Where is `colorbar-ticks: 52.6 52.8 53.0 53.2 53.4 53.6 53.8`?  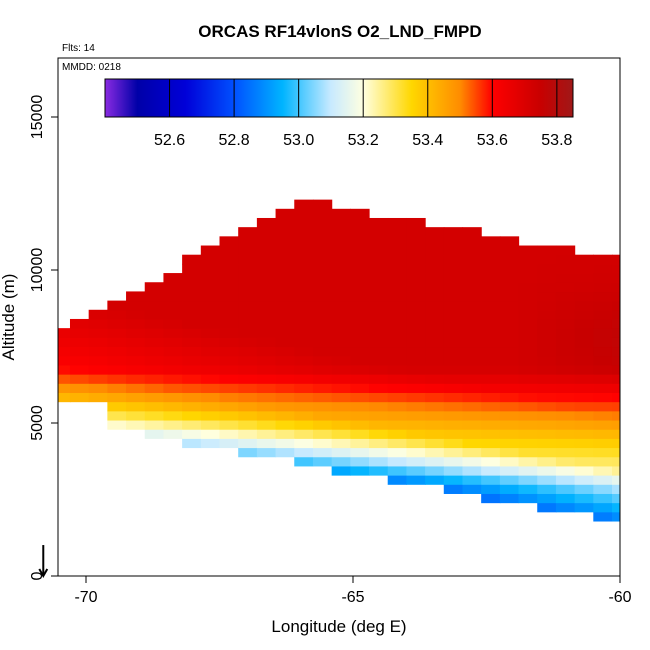
colorbar-ticks: 52.6 52.8 53.0 53.2 53.4 53.6 53.8 is located at coordinates (363, 114).